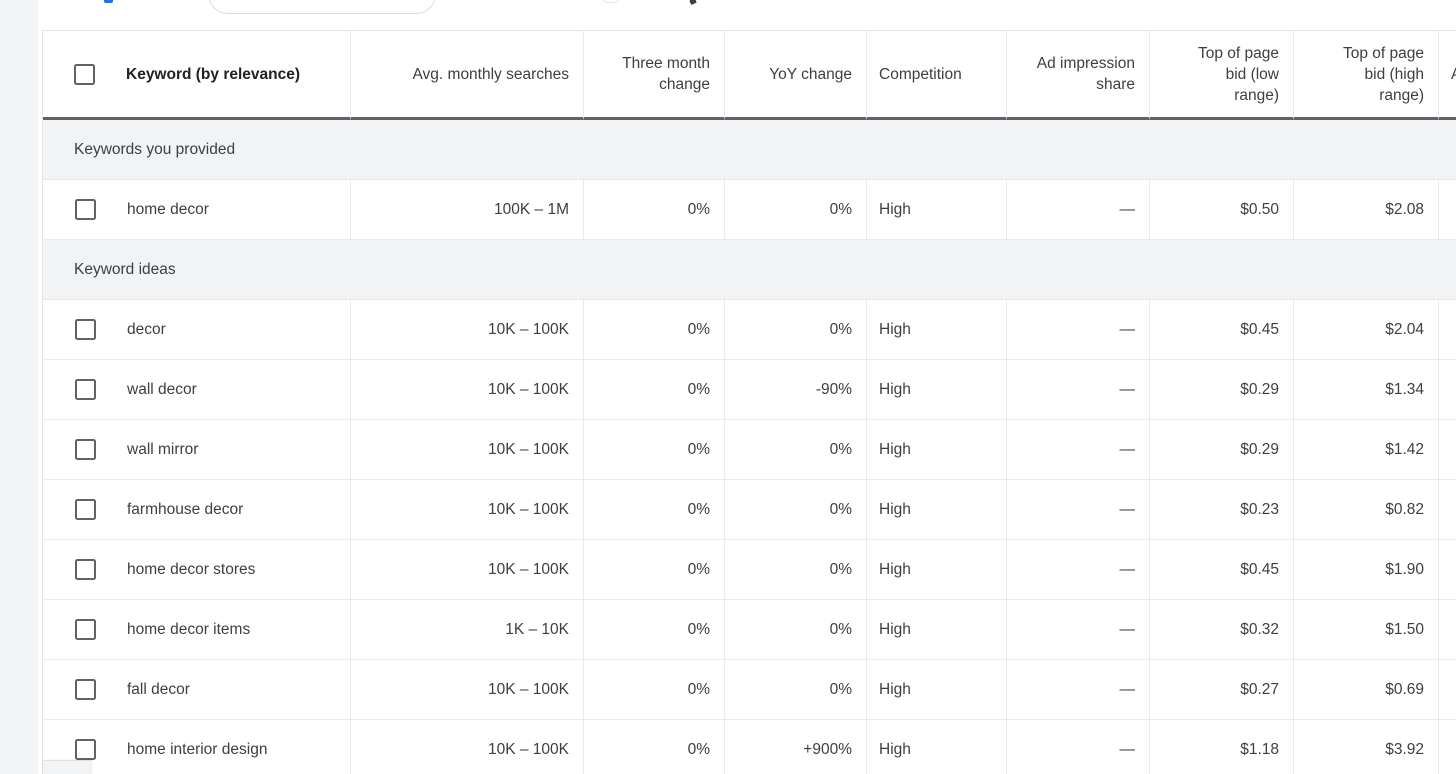 The width and height of the screenshot is (1456, 774). I want to click on header-top-of-page-bid-high: Top of page bid (high range), so click(1365, 75).